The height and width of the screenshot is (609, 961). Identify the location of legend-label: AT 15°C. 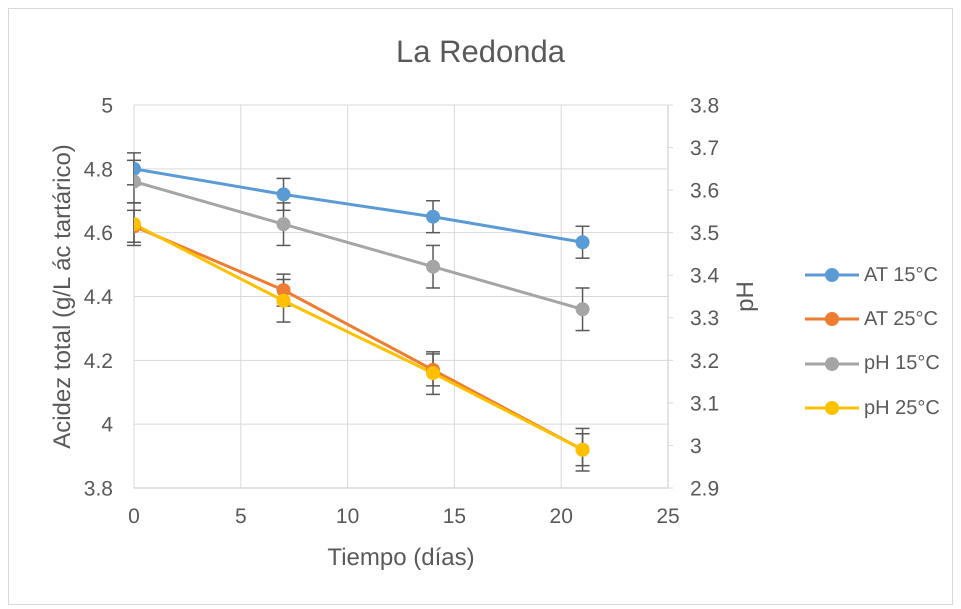
(901, 275).